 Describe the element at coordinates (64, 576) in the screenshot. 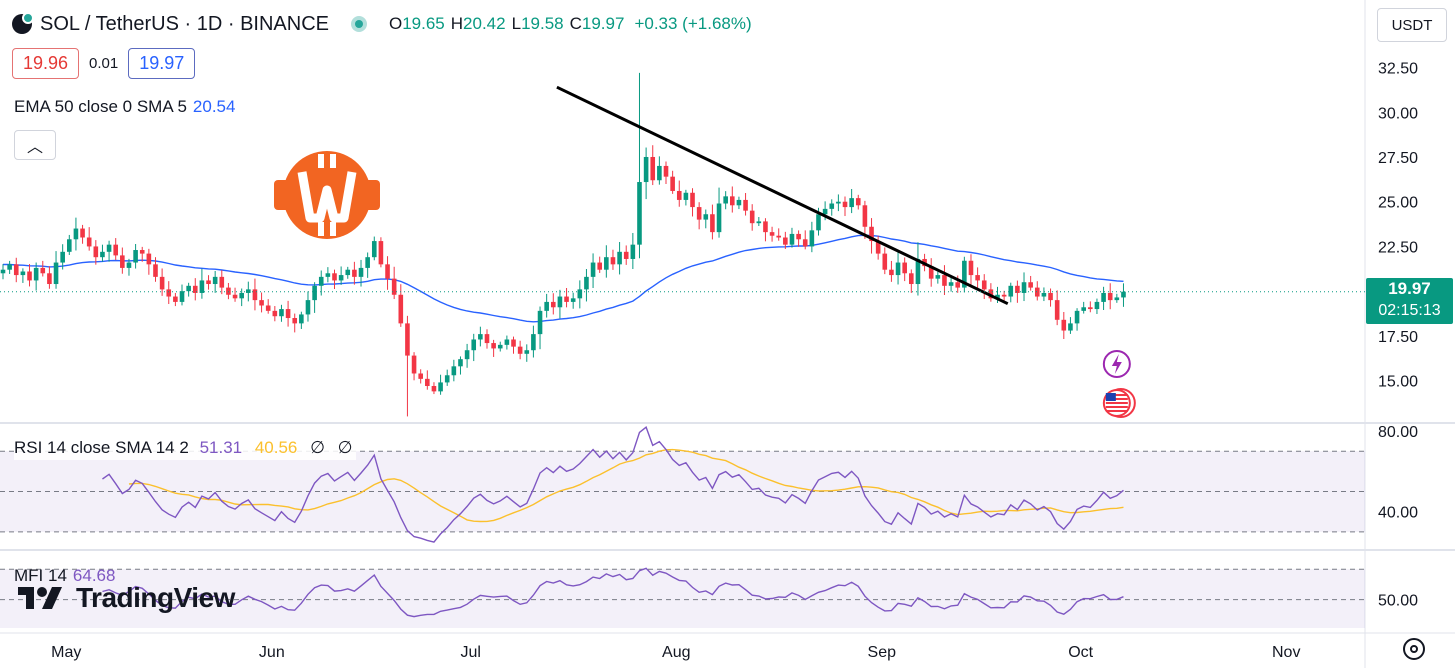

I see `mfi-legend: MFI 14 64.68` at that location.